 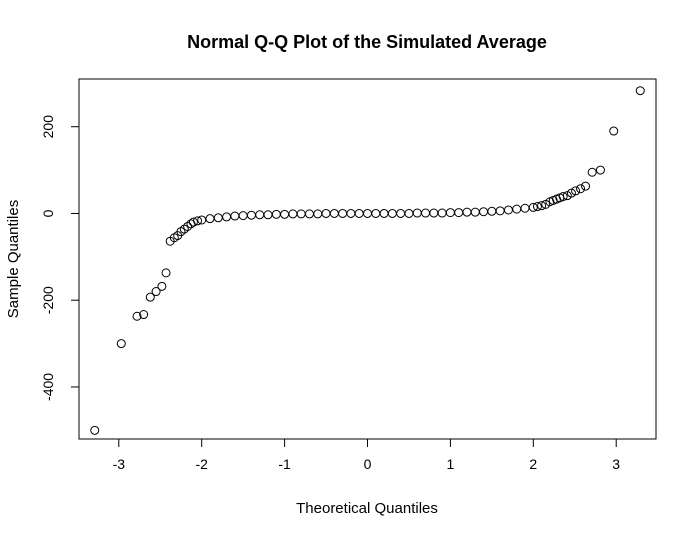 What do you see at coordinates (616, 464) in the screenshot?
I see `x-tick-label: 3` at bounding box center [616, 464].